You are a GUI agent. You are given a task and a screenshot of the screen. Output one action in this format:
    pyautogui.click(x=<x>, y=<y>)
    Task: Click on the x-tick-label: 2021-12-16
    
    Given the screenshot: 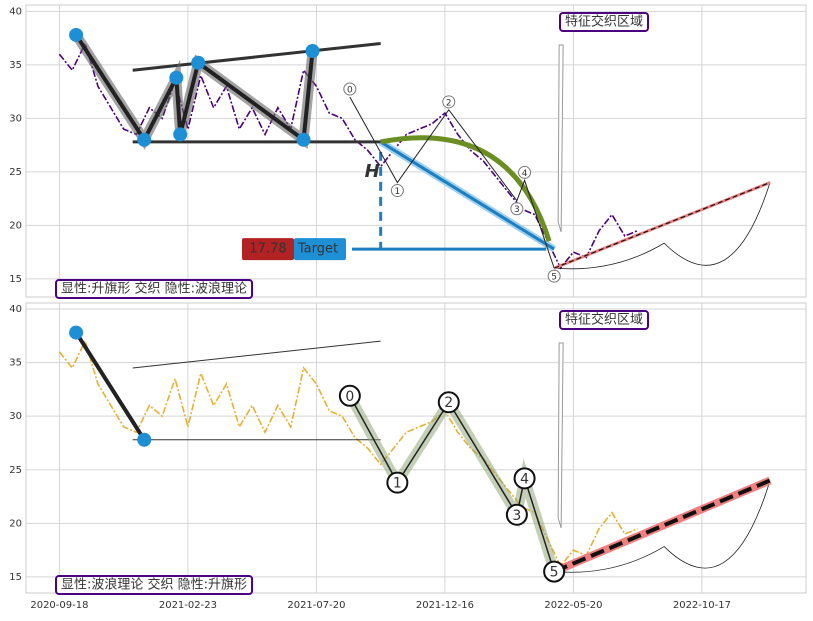 What is the action you would take?
    pyautogui.click(x=445, y=605)
    